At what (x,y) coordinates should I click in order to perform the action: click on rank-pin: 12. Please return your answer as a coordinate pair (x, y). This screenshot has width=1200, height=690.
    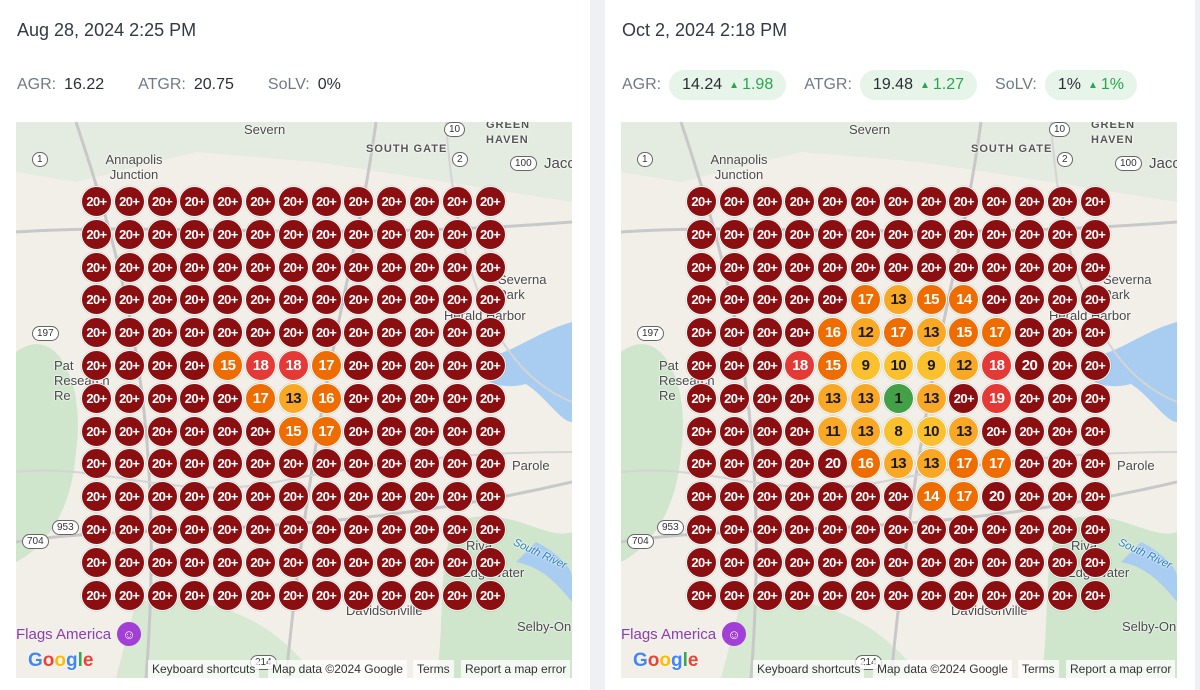
    Looking at the image, I should click on (865, 333).